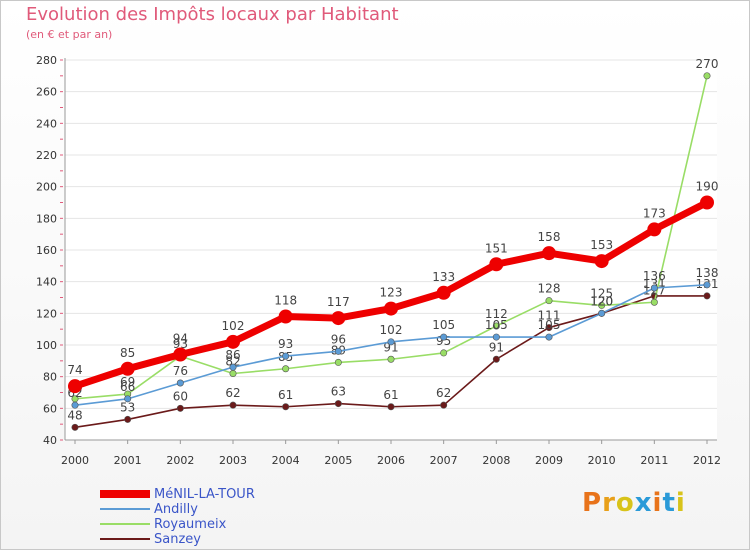  What do you see at coordinates (180, 371) in the screenshot?
I see `data-label: 76` at bounding box center [180, 371].